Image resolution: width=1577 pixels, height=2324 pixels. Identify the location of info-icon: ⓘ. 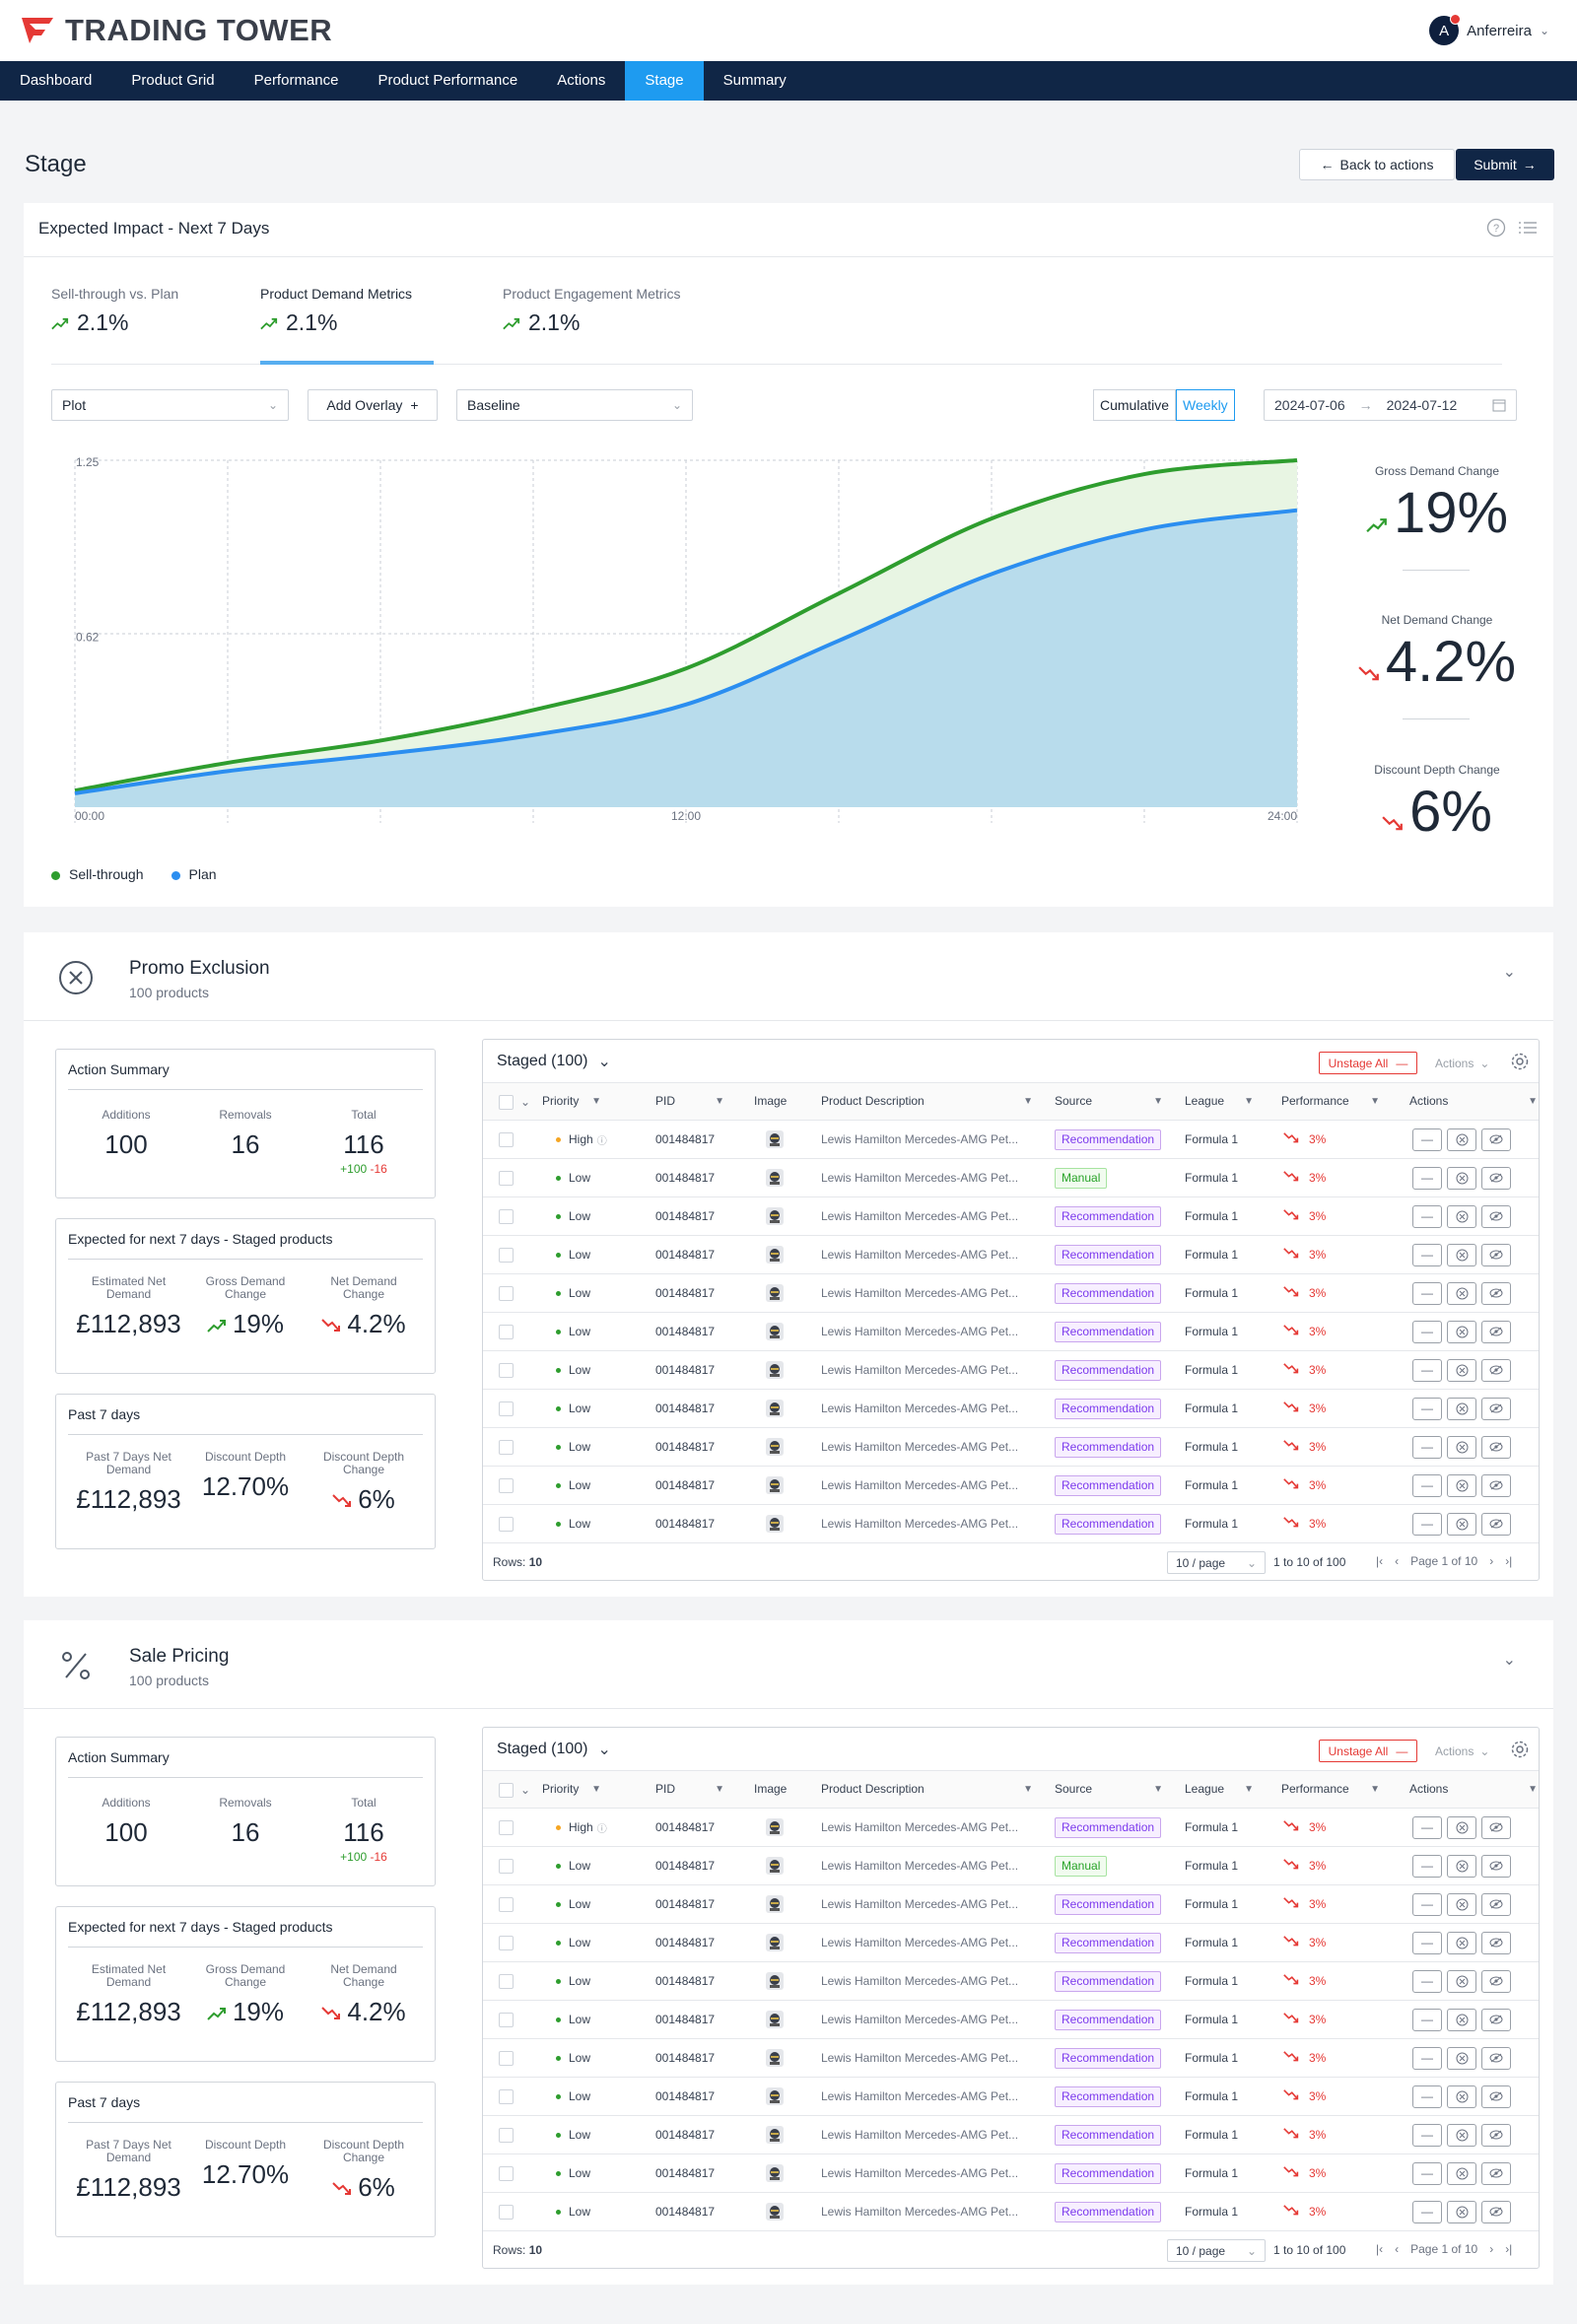
(601, 1141).